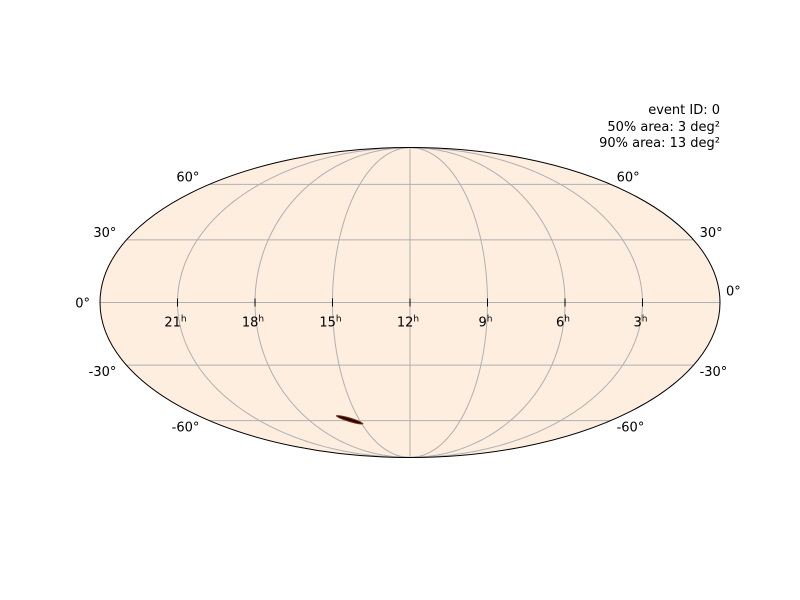 The image size is (800, 600). I want to click on area-50-label: 50% area: 3 deg², so click(663, 127).